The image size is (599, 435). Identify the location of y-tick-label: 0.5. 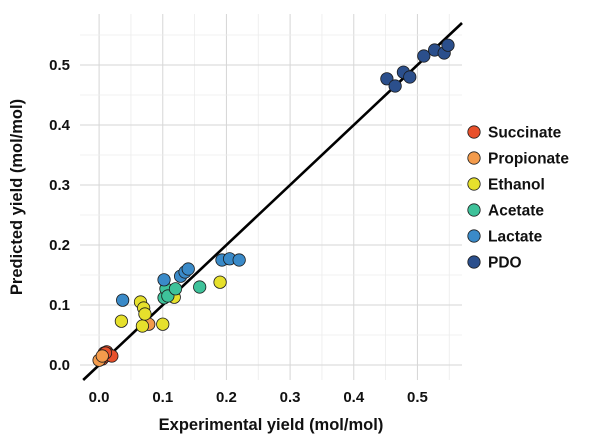
(59, 65).